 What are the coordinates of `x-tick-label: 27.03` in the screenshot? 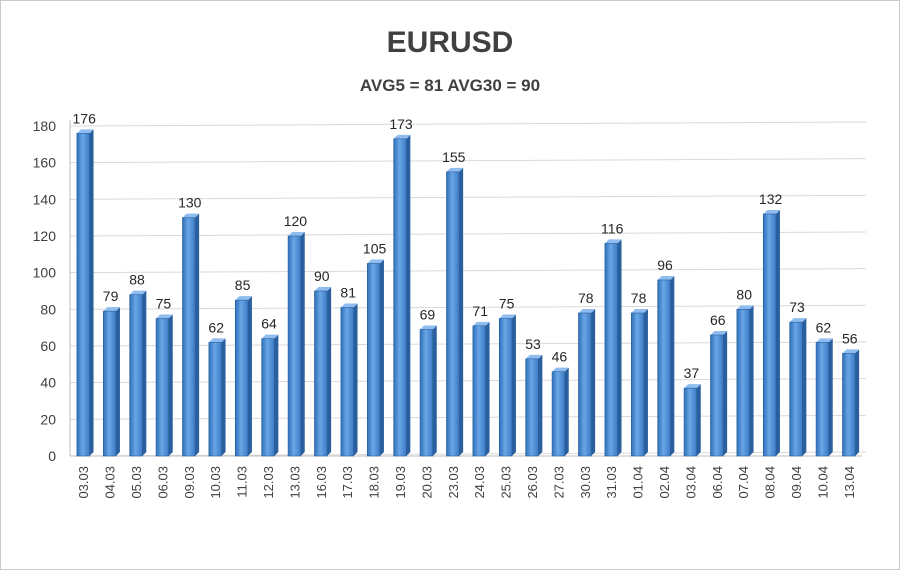 It's located at (558, 482).